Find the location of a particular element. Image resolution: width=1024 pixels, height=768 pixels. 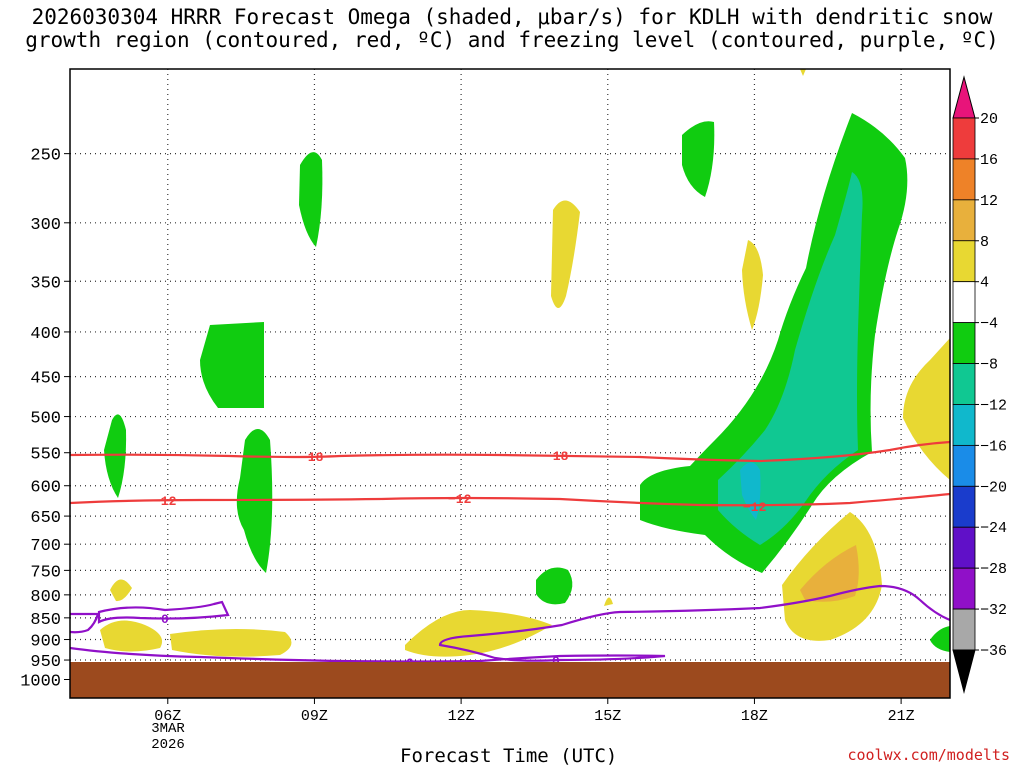

omega-negative-area-17z-top is located at coordinates (698, 159).